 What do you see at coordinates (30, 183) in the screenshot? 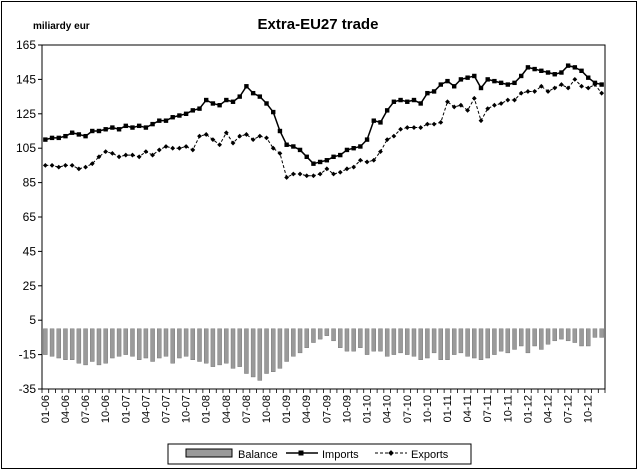
I see `y-tick-label: 85` at bounding box center [30, 183].